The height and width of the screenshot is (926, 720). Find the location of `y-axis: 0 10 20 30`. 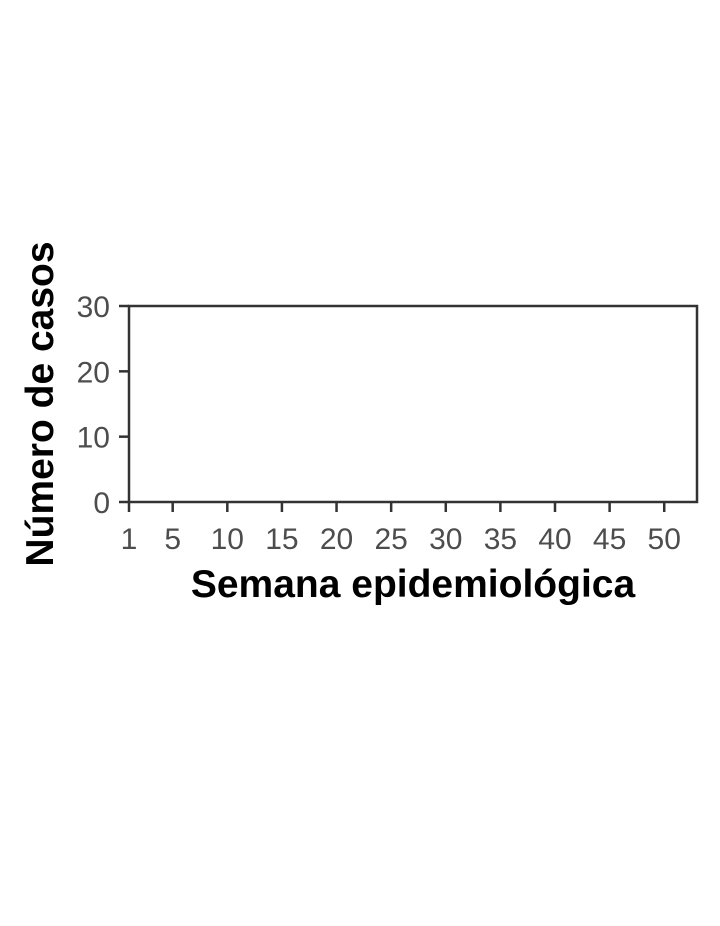

y-axis: 0 10 20 30 is located at coordinates (103, 405).